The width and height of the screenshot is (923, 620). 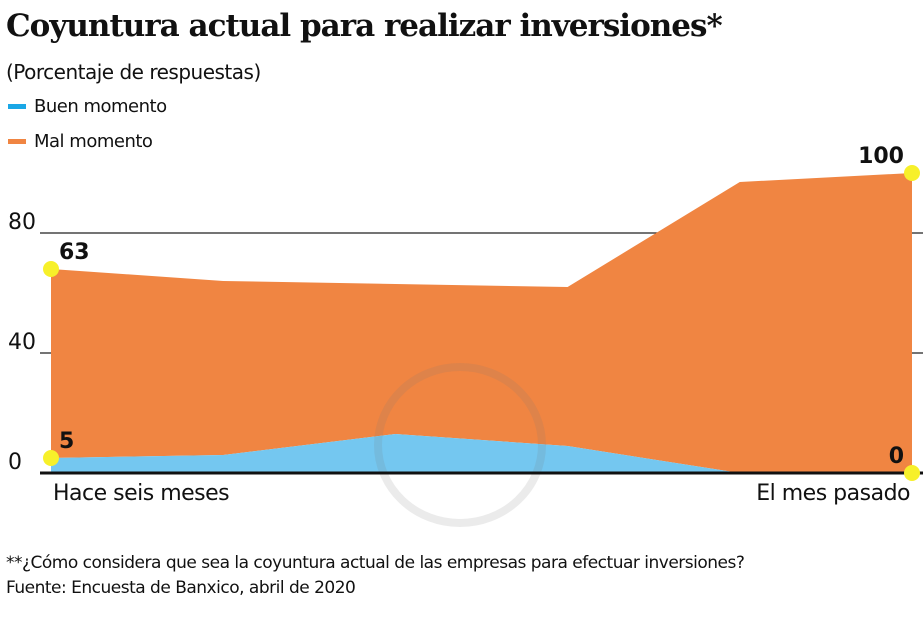 I want to click on y-tick-label: 40, so click(x=22, y=342).